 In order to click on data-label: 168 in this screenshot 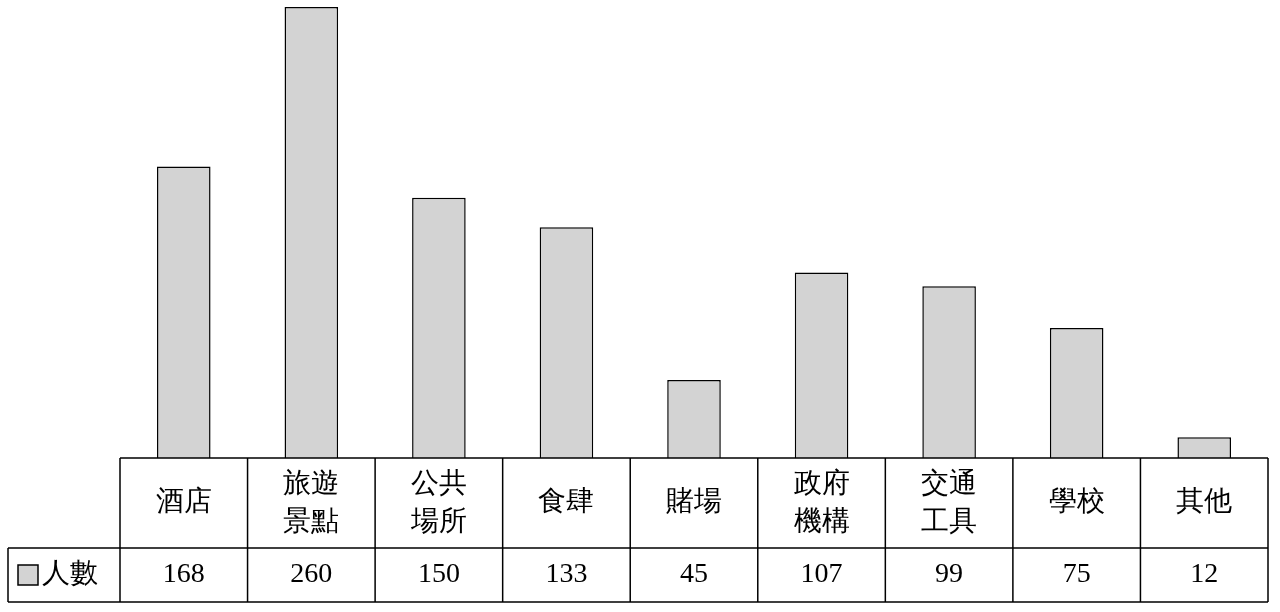, I will do `click(183, 573)`.